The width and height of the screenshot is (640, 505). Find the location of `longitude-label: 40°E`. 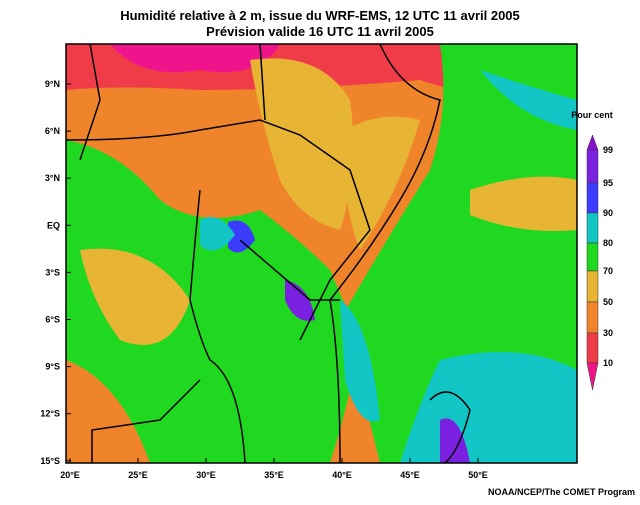

longitude-label: 40°E is located at coordinates (342, 475).